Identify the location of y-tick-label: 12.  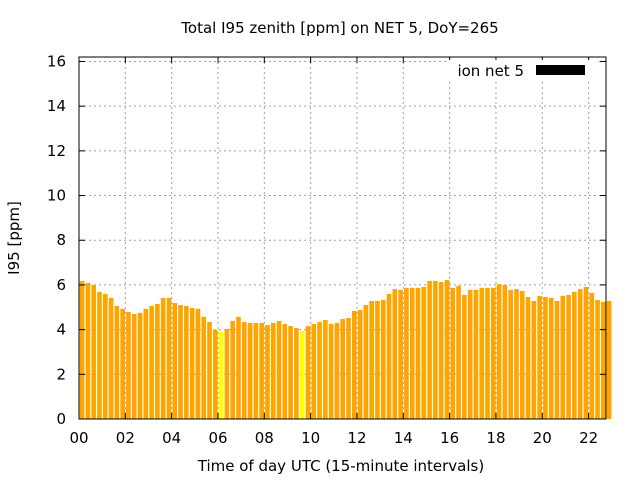
(56, 151).